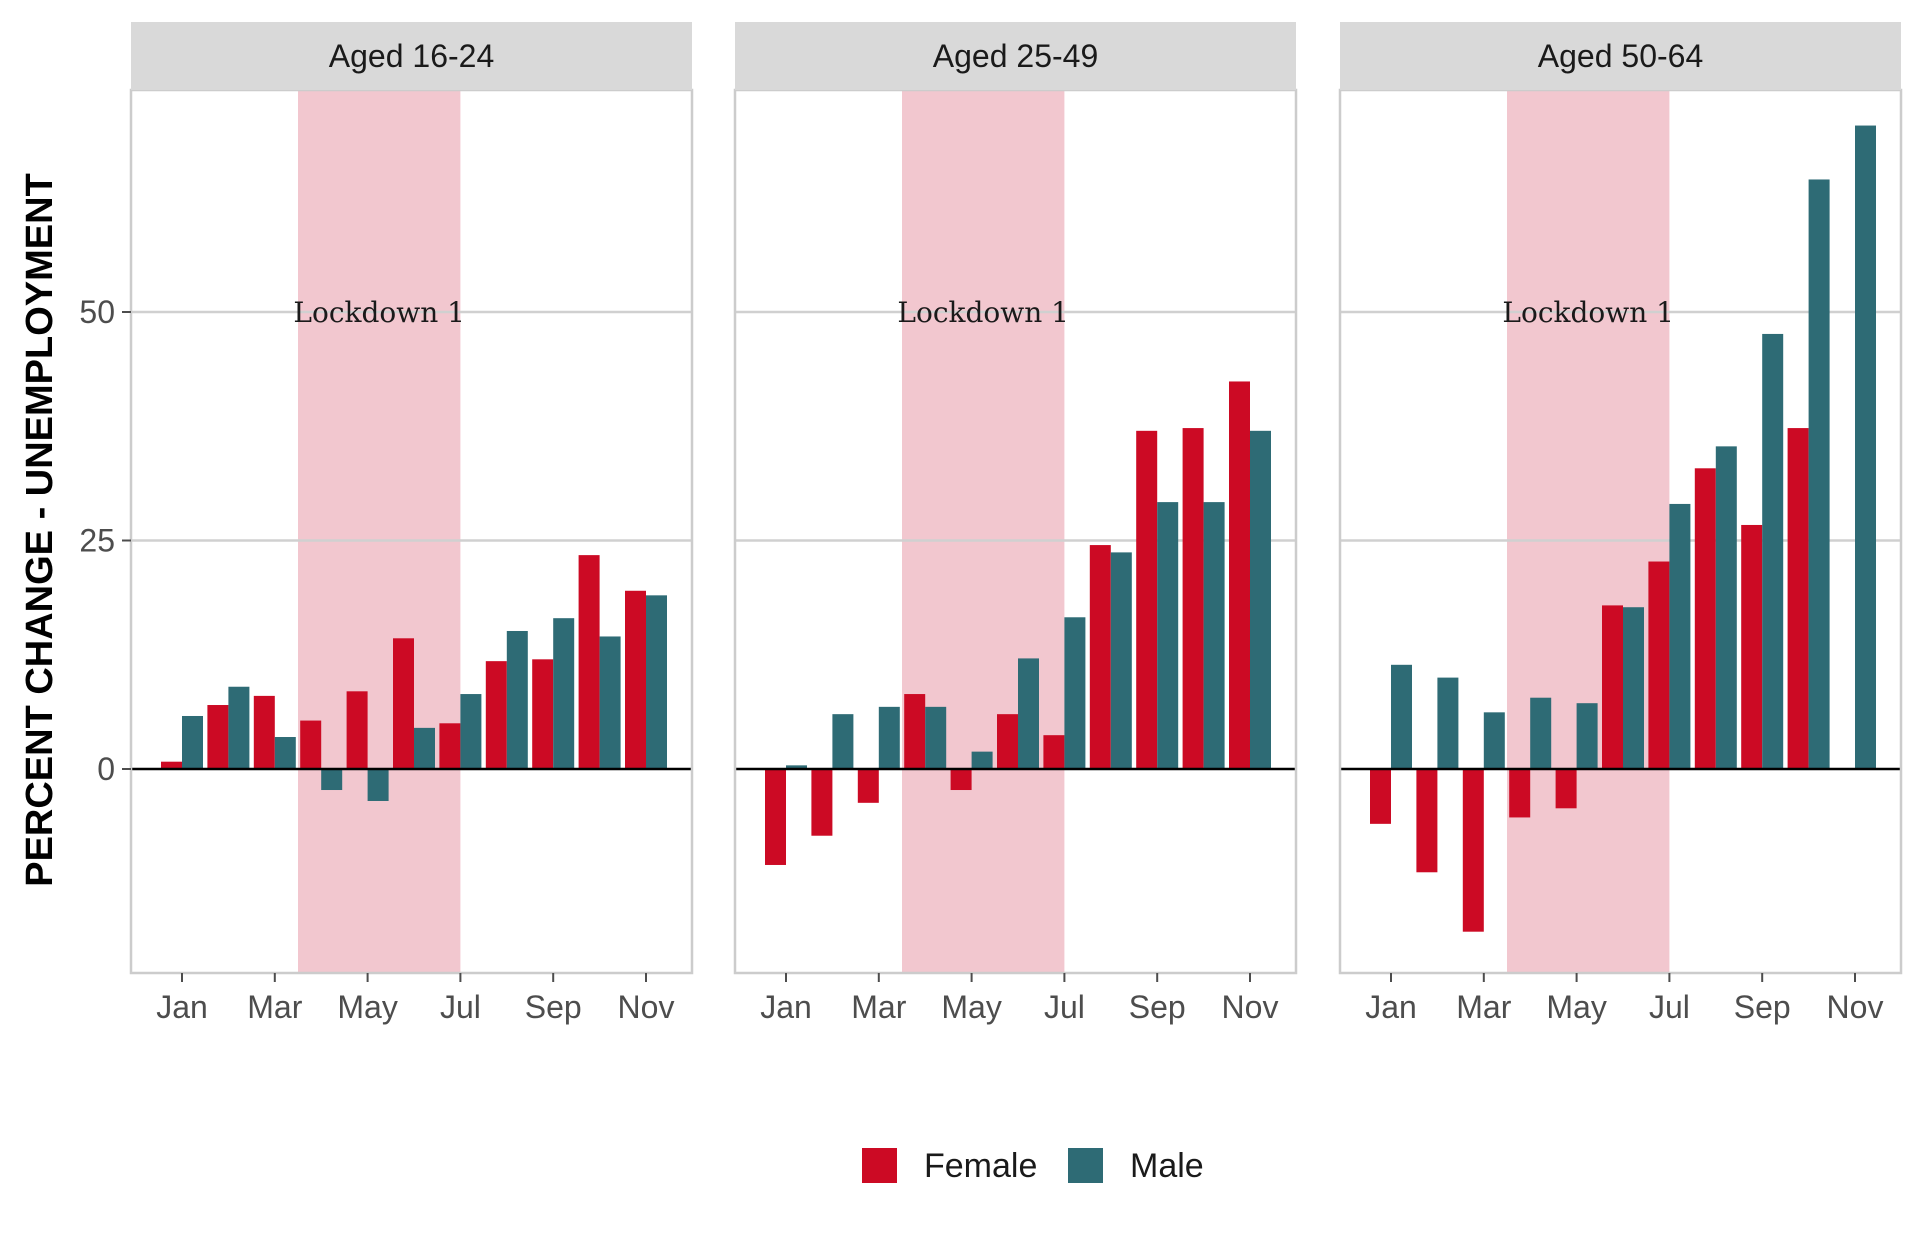 This screenshot has height=1233, width=1920. What do you see at coordinates (40, 530) in the screenshot?
I see `y-axis-title: PERCENT CHANGE - UNEMPLOYMENT` at bounding box center [40, 530].